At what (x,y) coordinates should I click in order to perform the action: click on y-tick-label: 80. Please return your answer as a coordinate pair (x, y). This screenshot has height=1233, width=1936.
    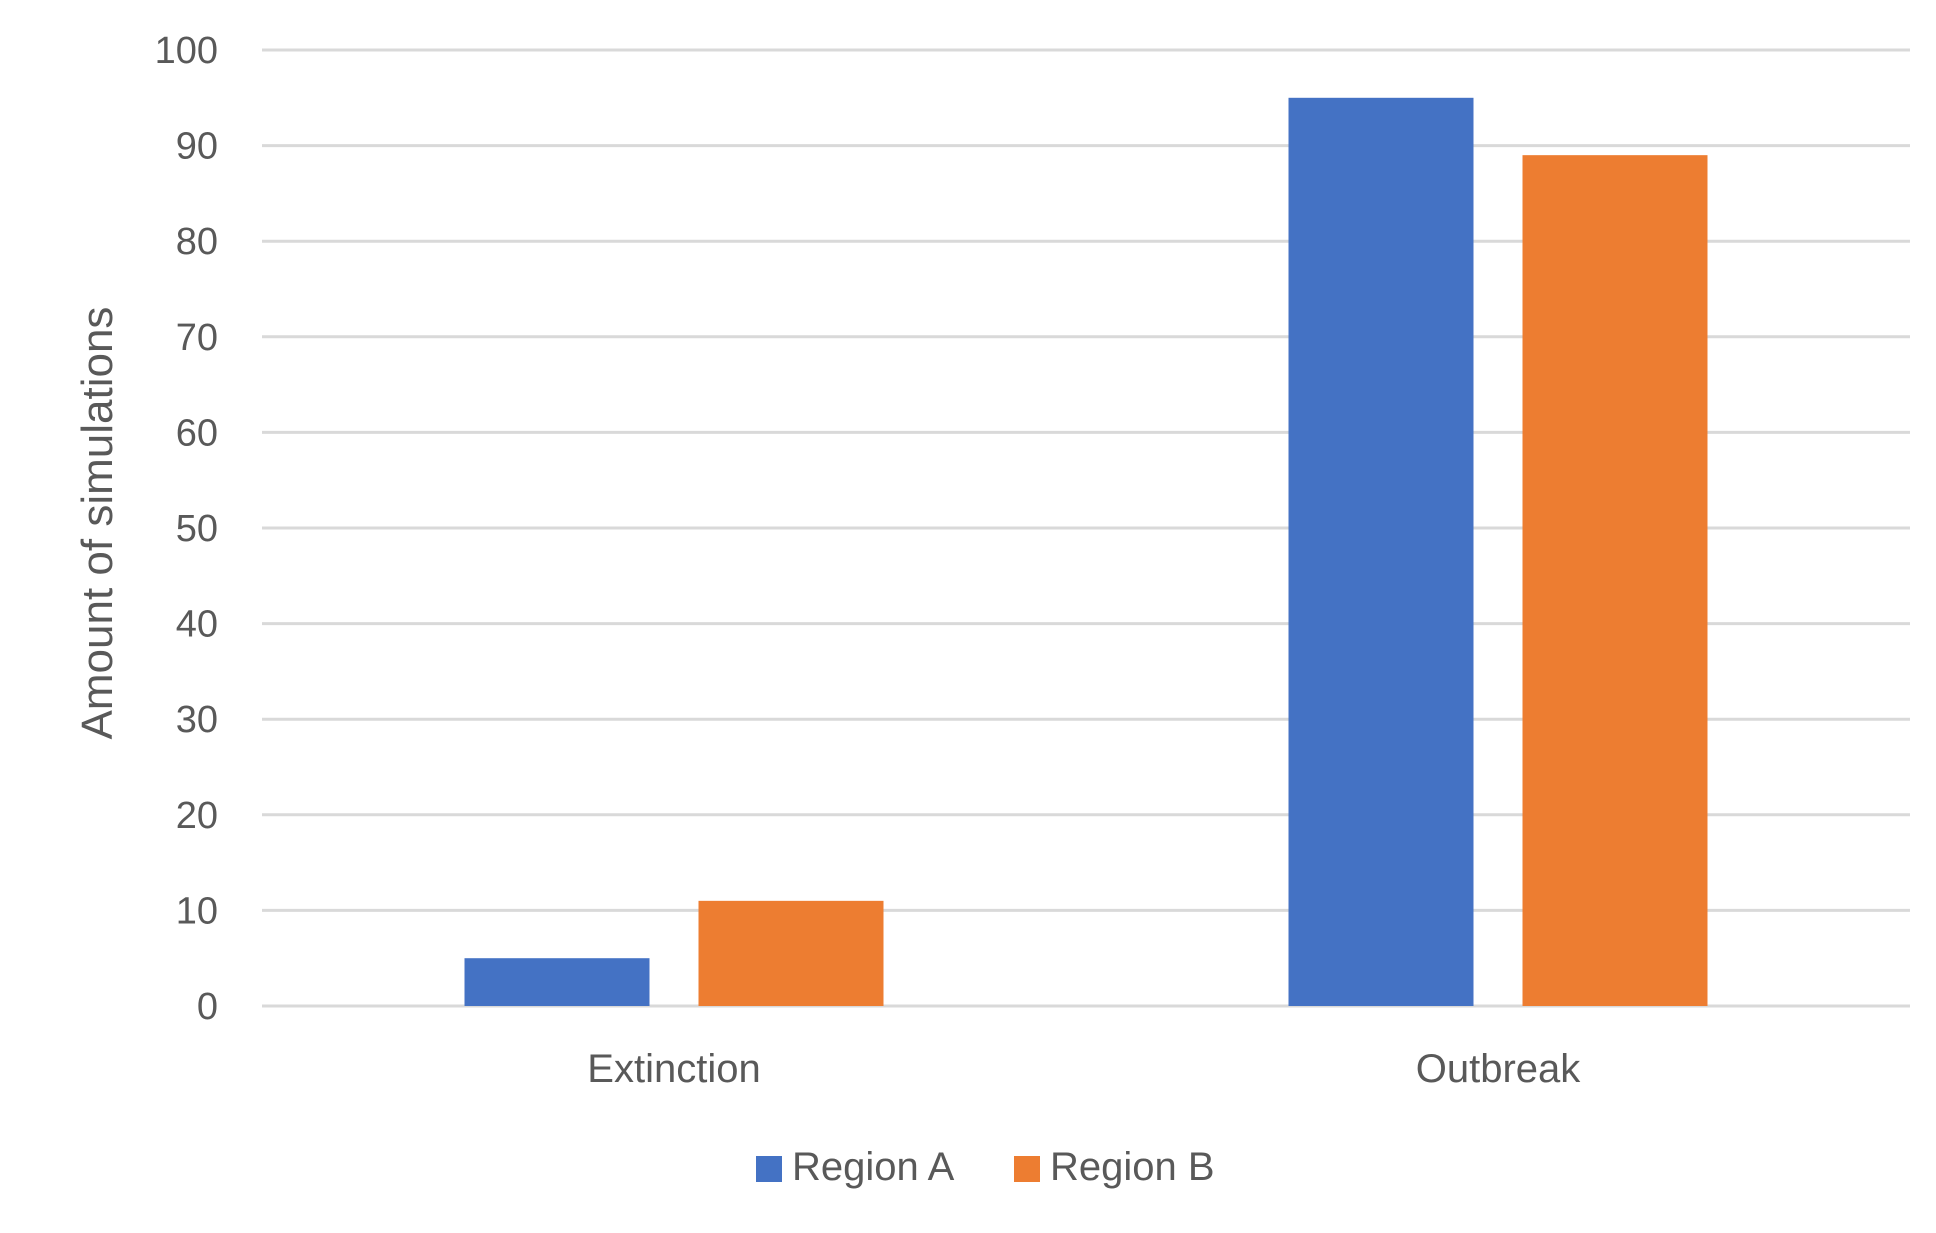
    Looking at the image, I should click on (197, 242).